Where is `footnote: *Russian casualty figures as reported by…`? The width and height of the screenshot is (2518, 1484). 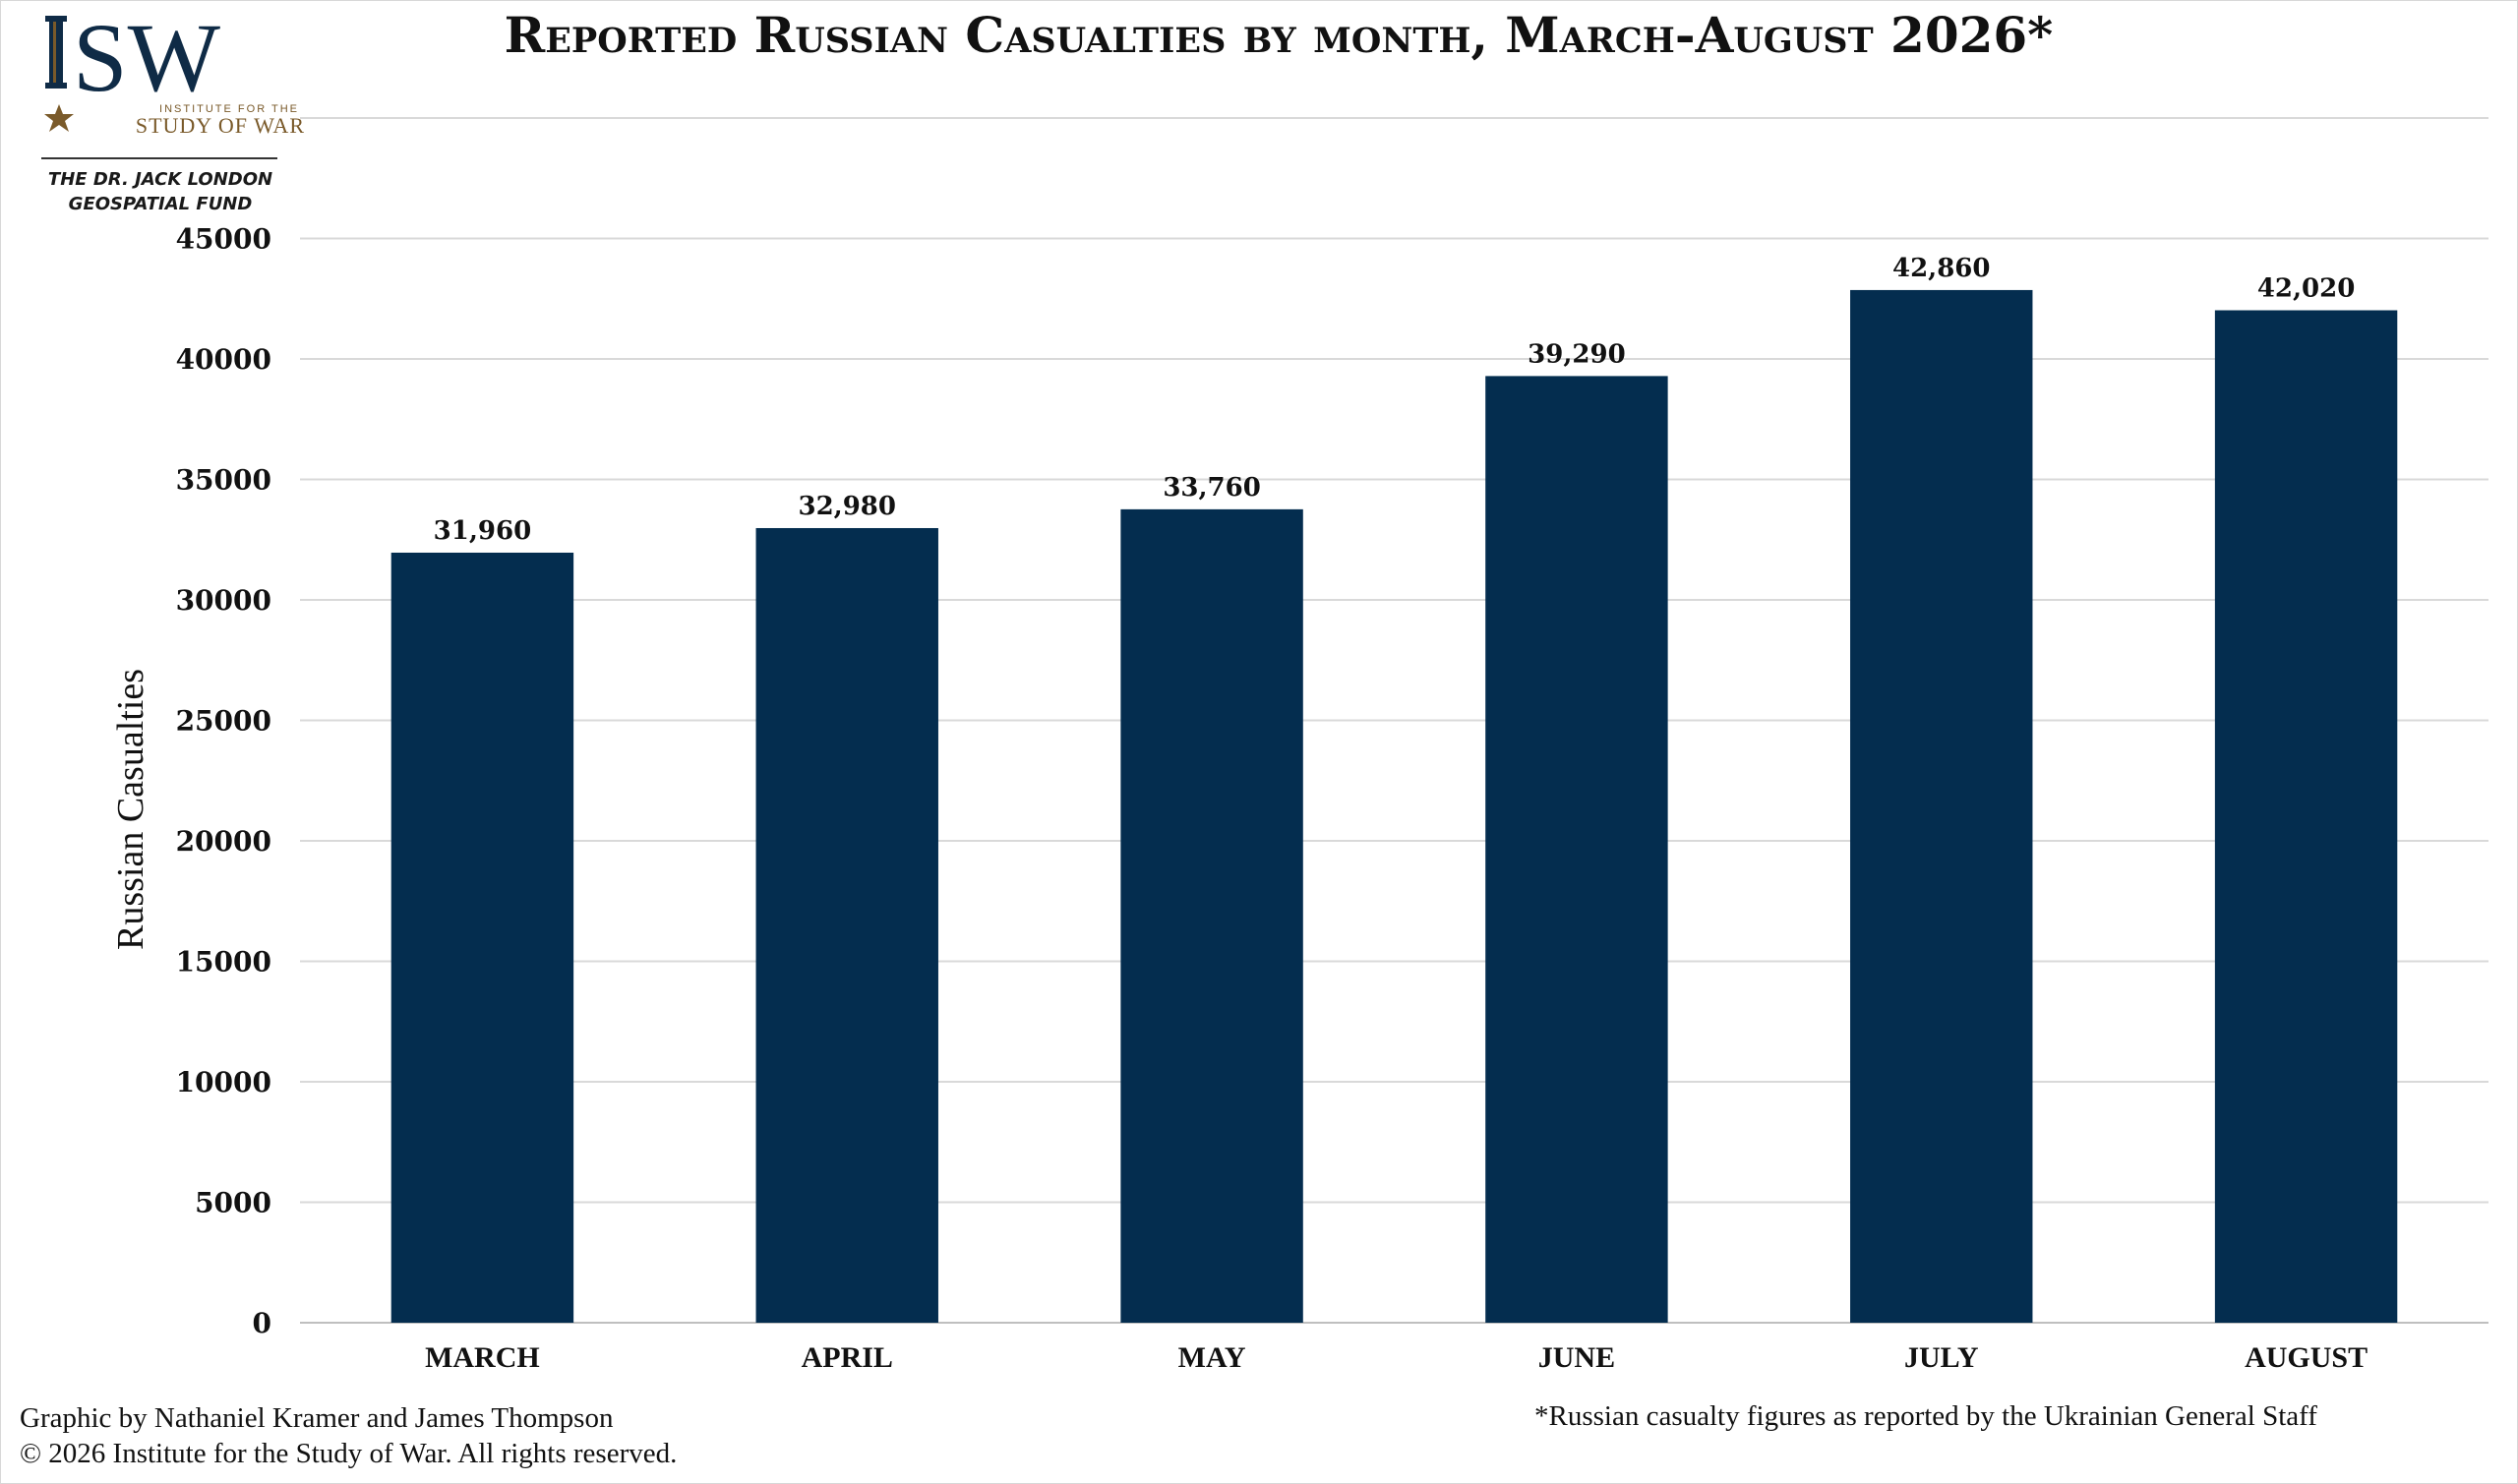 footnote: *Russian casualty figures as reported by… is located at coordinates (1925, 1416).